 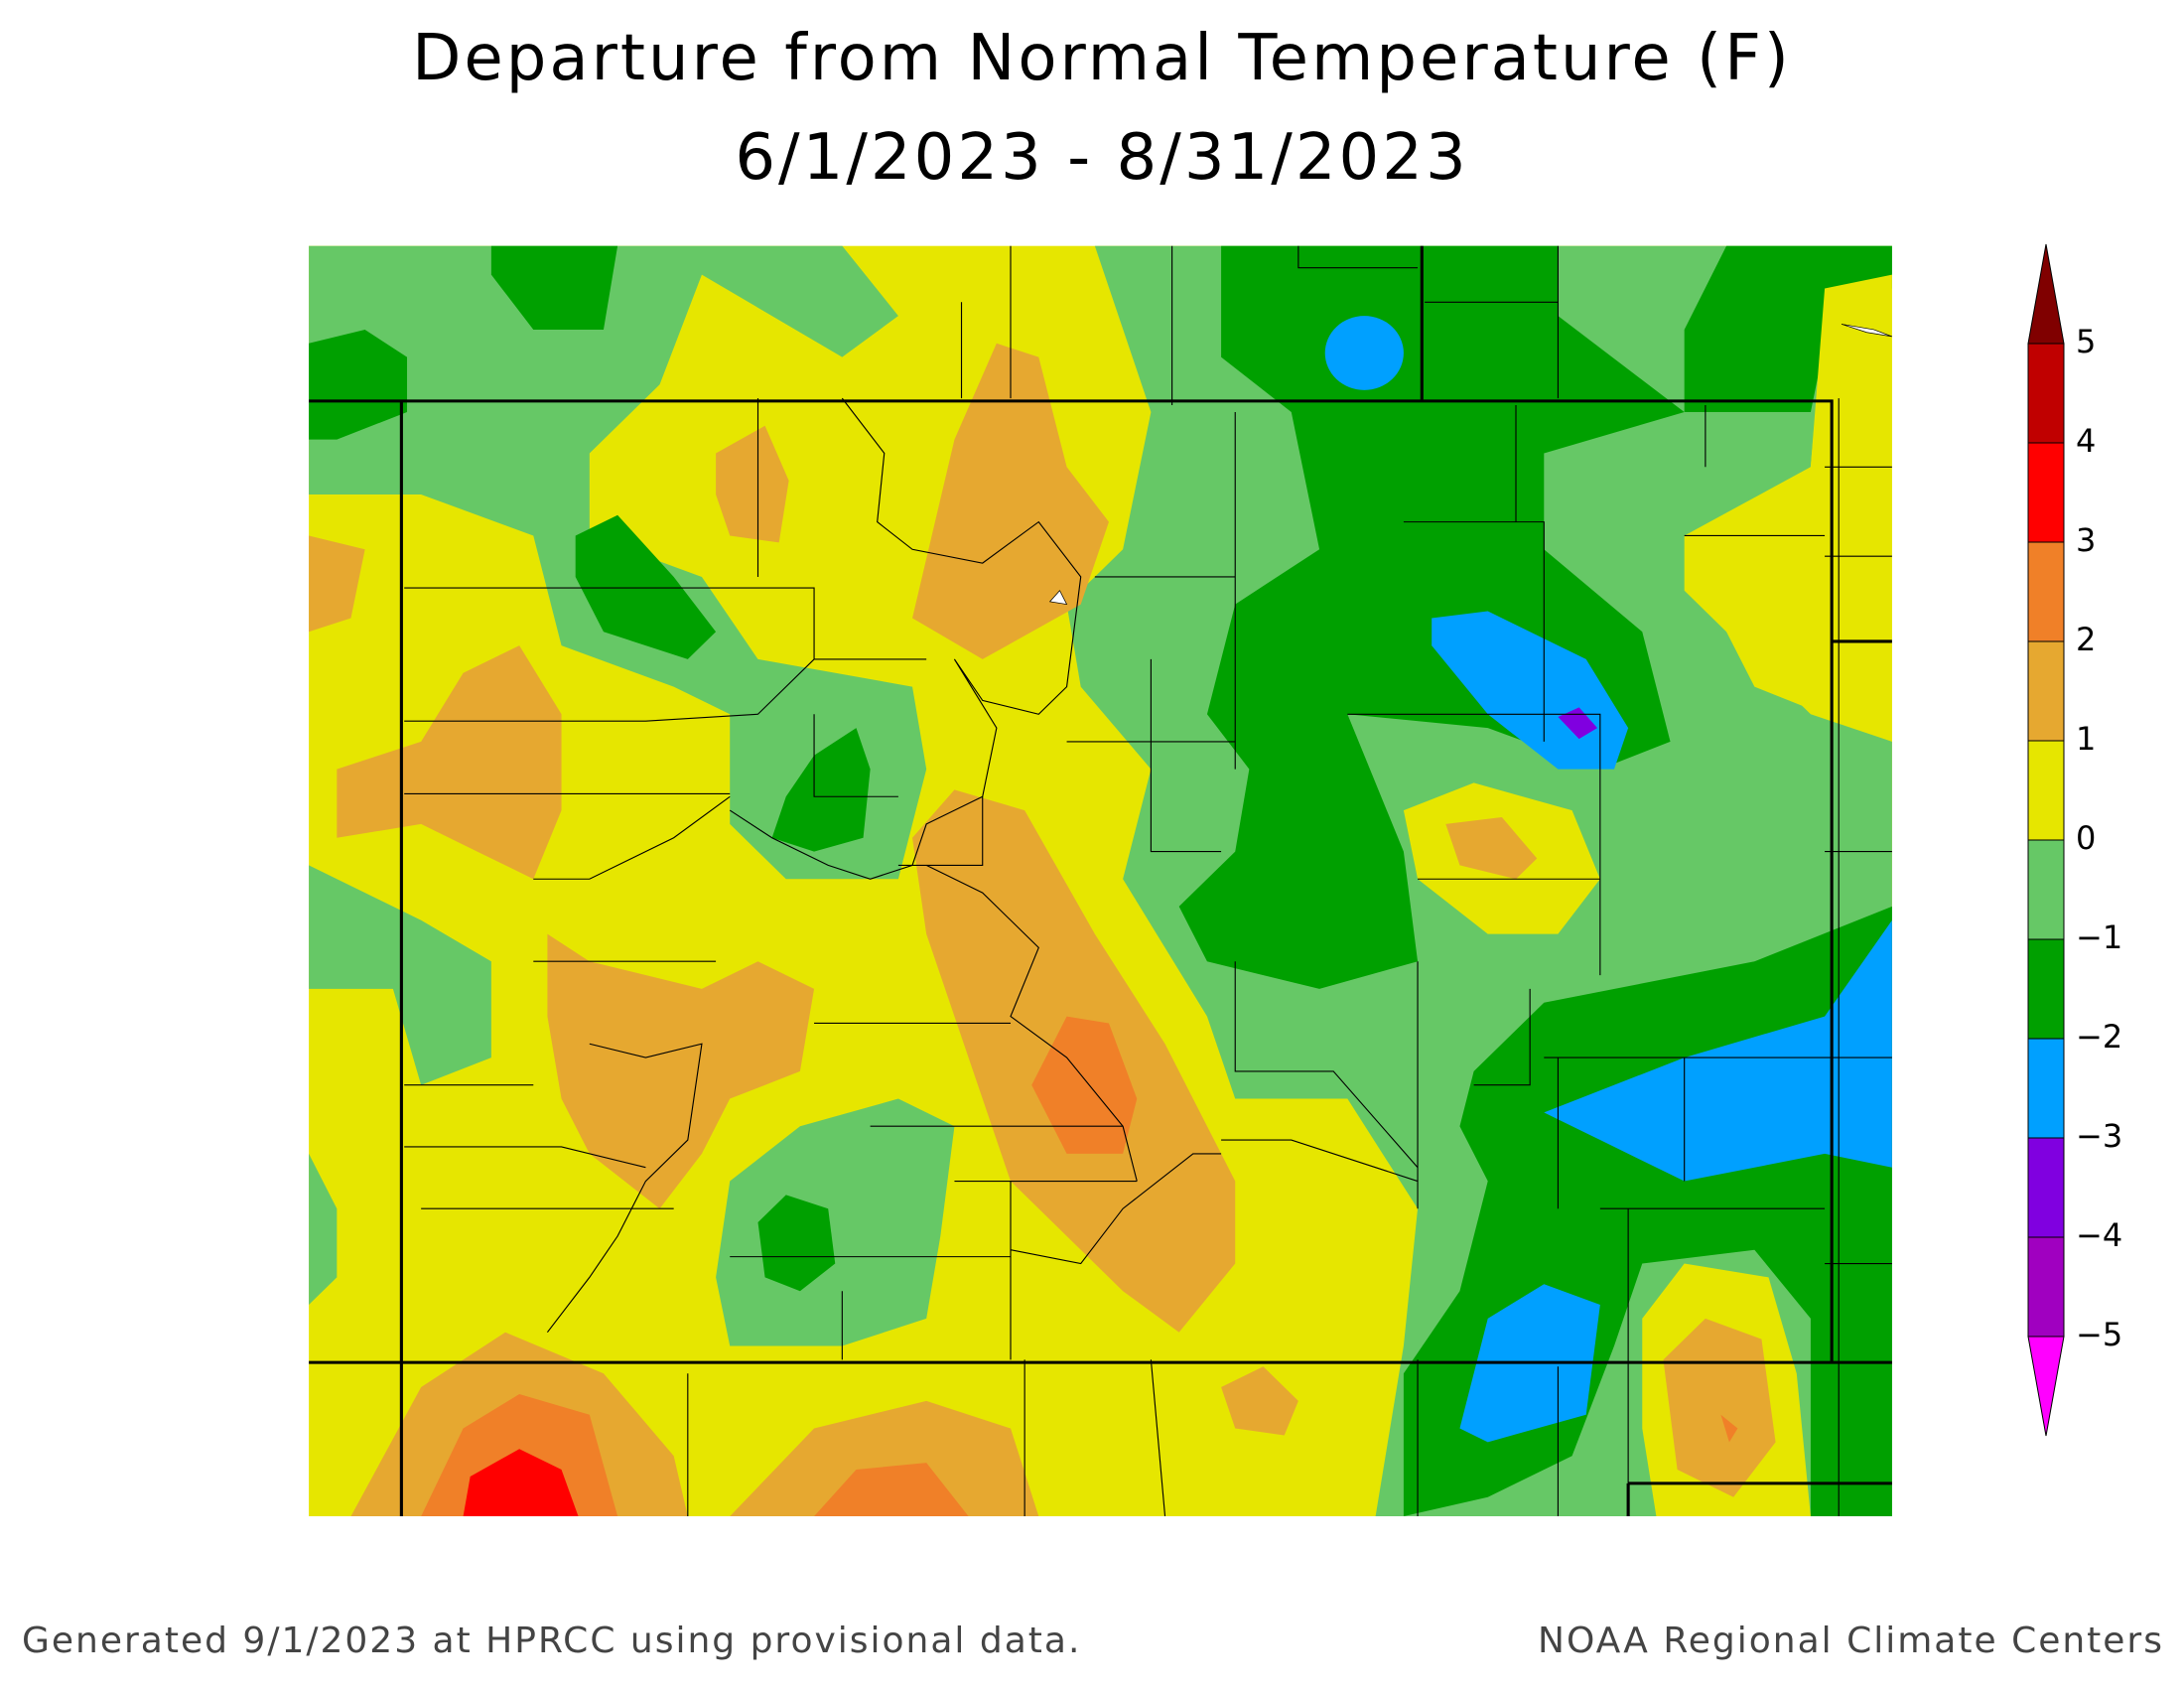 I want to click on title: Departure from Normal Temperature (F), so click(x=1102, y=58).